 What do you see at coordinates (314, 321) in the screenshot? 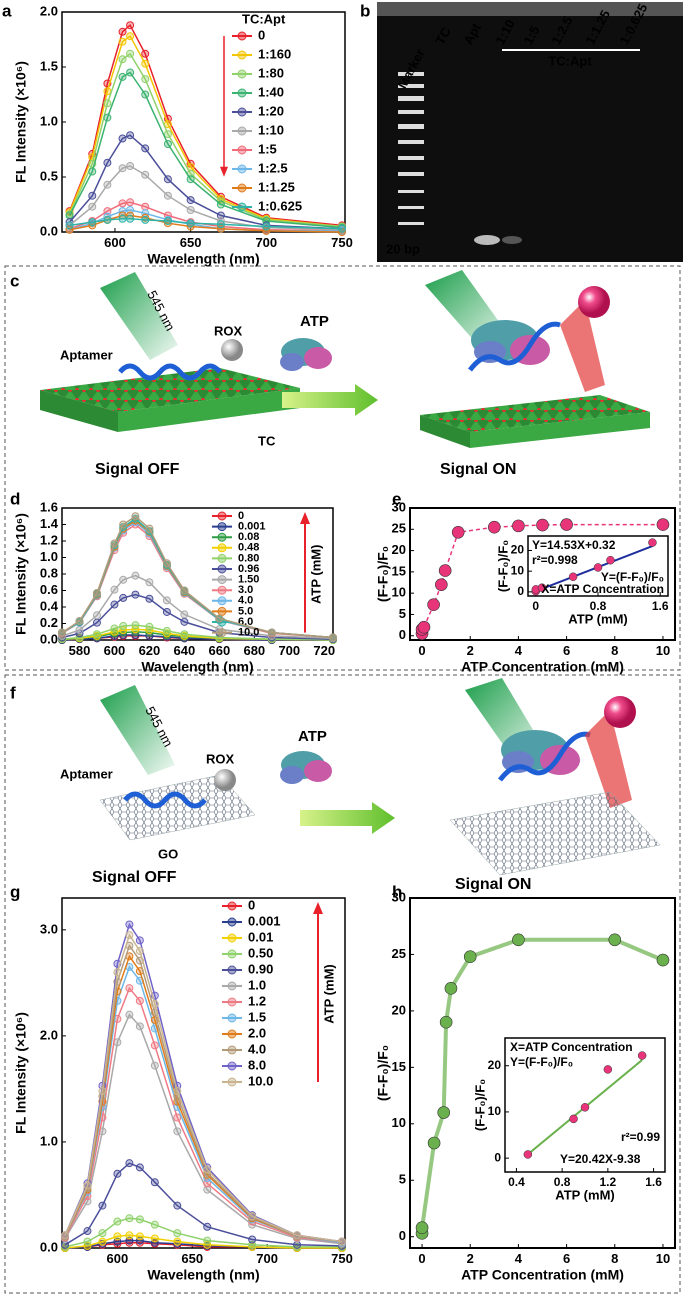
I see `target-label: ATP` at bounding box center [314, 321].